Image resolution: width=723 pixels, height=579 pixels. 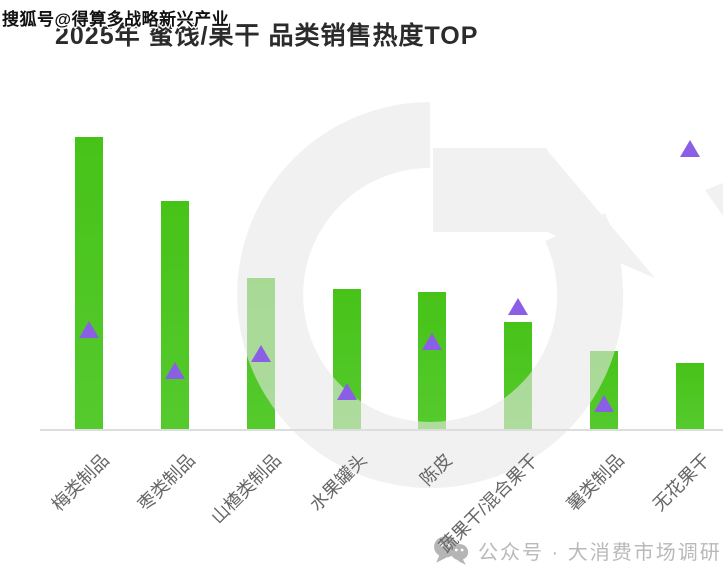 I want to click on page-title: 2025年 蜜饯/果干 品类销售热度TOP, so click(x=267, y=36).